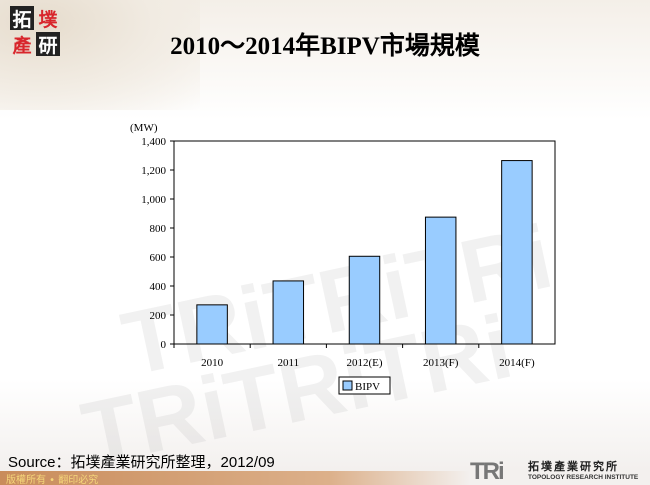 The width and height of the screenshot is (650, 485). Describe the element at coordinates (144, 128) in the screenshot. I see `y-axis-unit: (MW)` at that location.